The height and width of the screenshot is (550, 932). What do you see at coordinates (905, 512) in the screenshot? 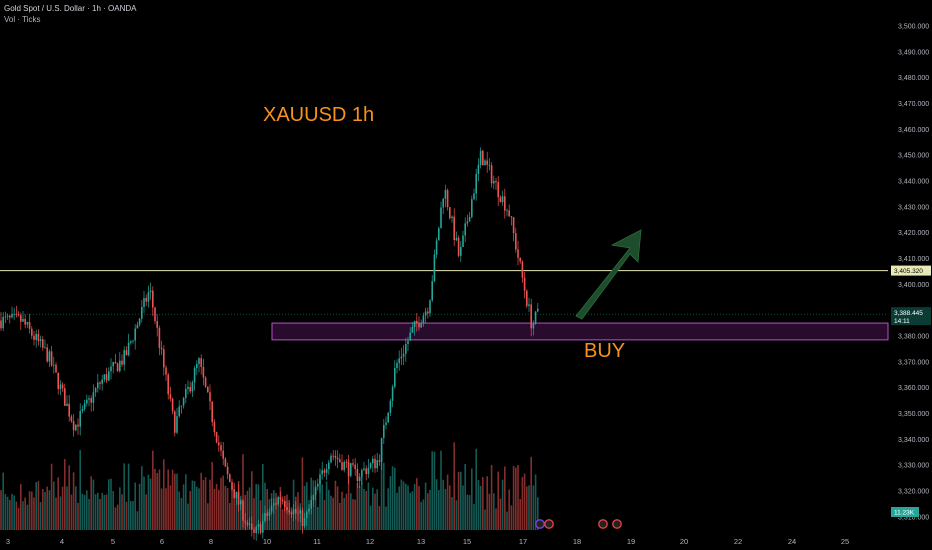
I see `volume-badge` at bounding box center [905, 512].